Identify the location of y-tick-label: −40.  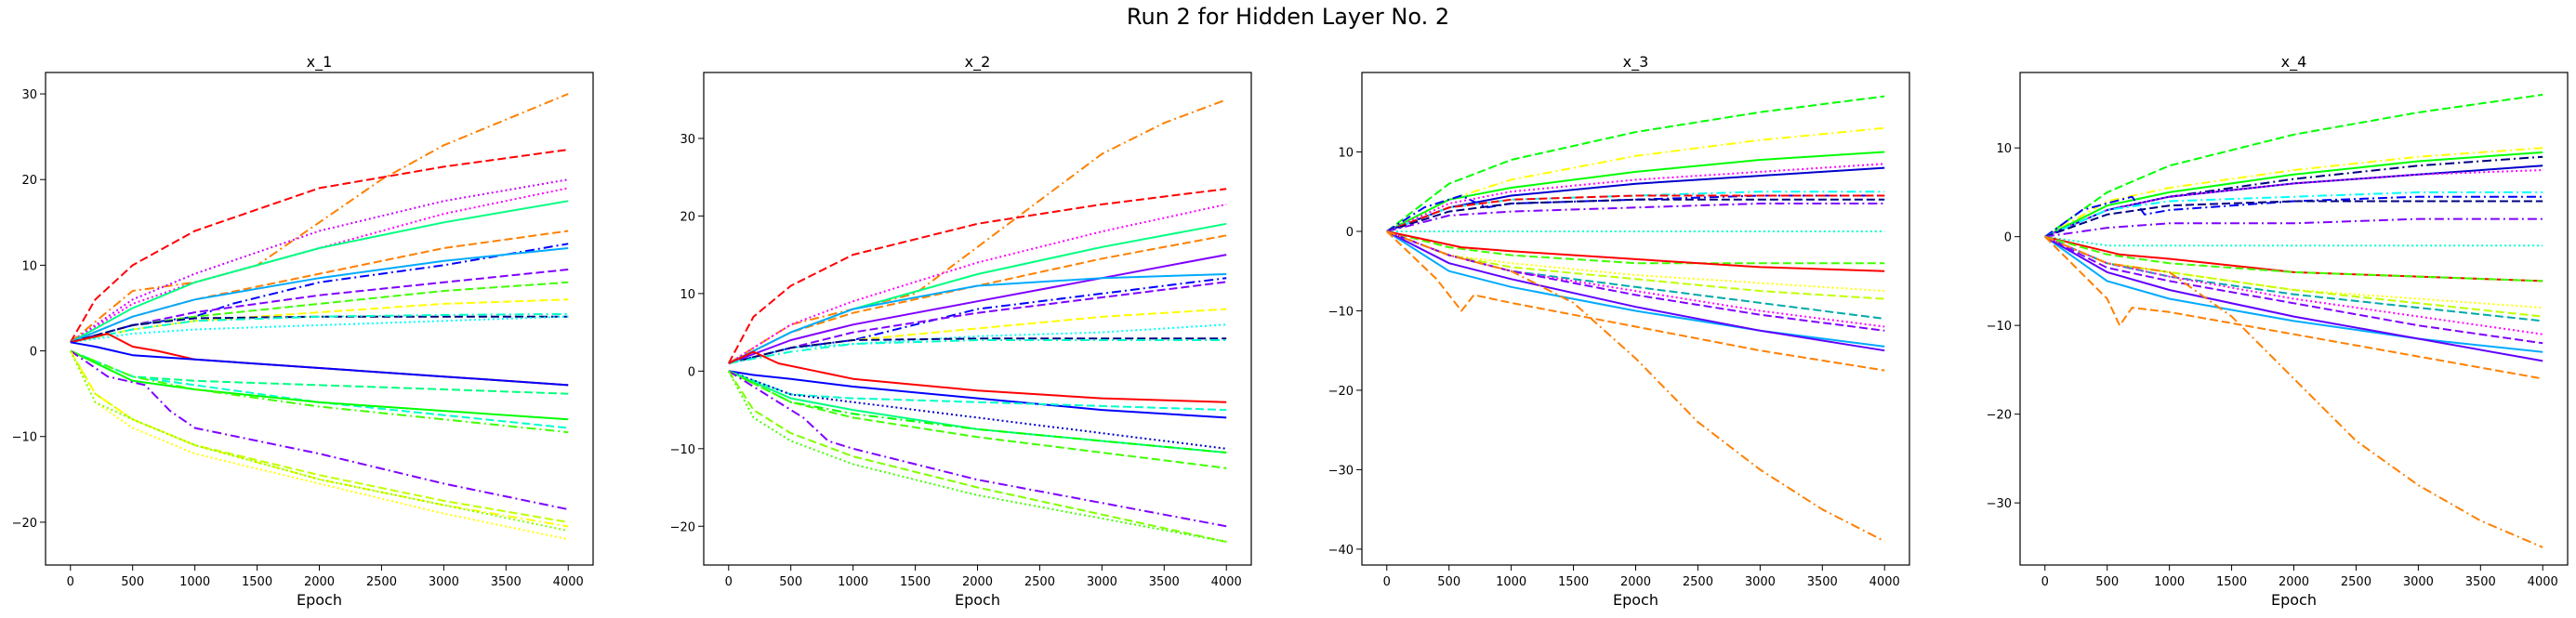
(1341, 551).